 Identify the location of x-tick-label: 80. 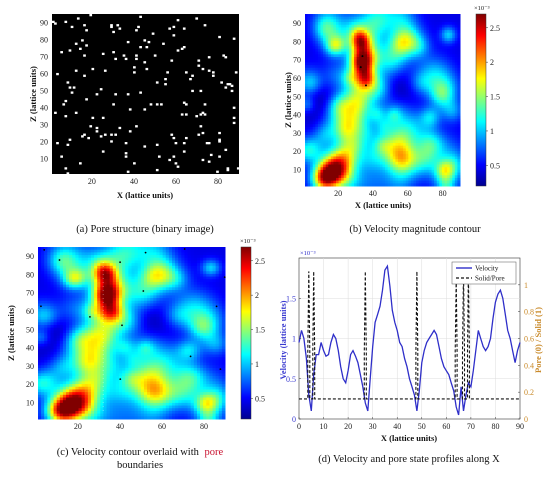
(443, 193).